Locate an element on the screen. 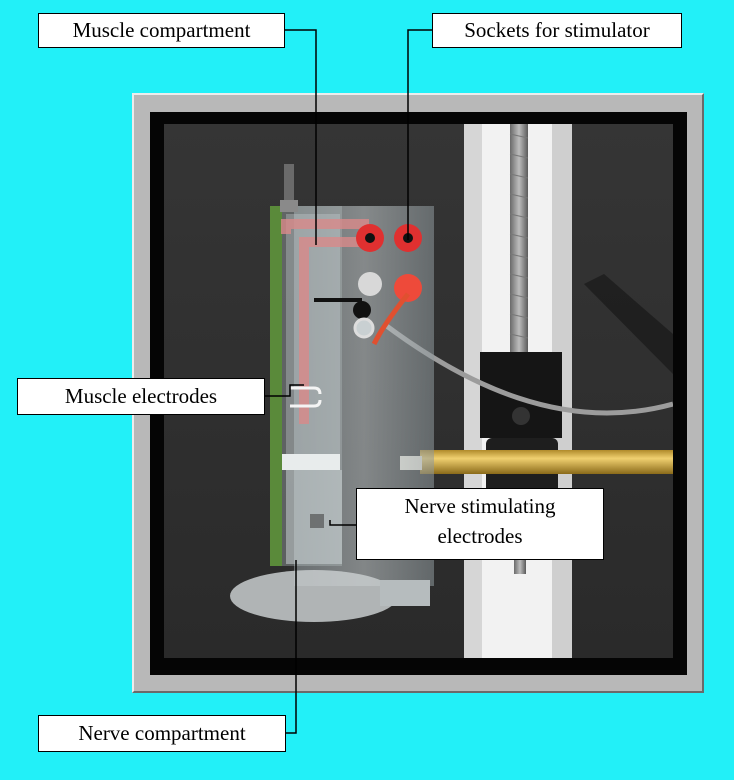 This screenshot has width=734, height=780. leader-nerve-stimulating is located at coordinates (342, 523).